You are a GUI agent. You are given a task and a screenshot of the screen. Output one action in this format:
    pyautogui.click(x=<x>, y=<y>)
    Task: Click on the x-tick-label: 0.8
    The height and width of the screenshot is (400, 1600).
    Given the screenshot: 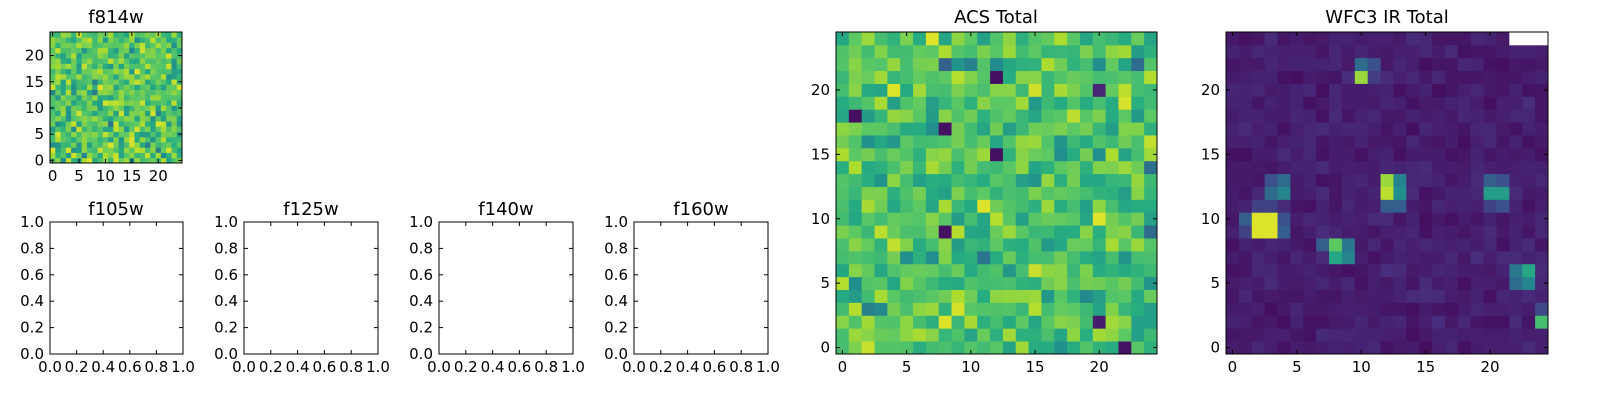 What is the action you would take?
    pyautogui.click(x=351, y=367)
    